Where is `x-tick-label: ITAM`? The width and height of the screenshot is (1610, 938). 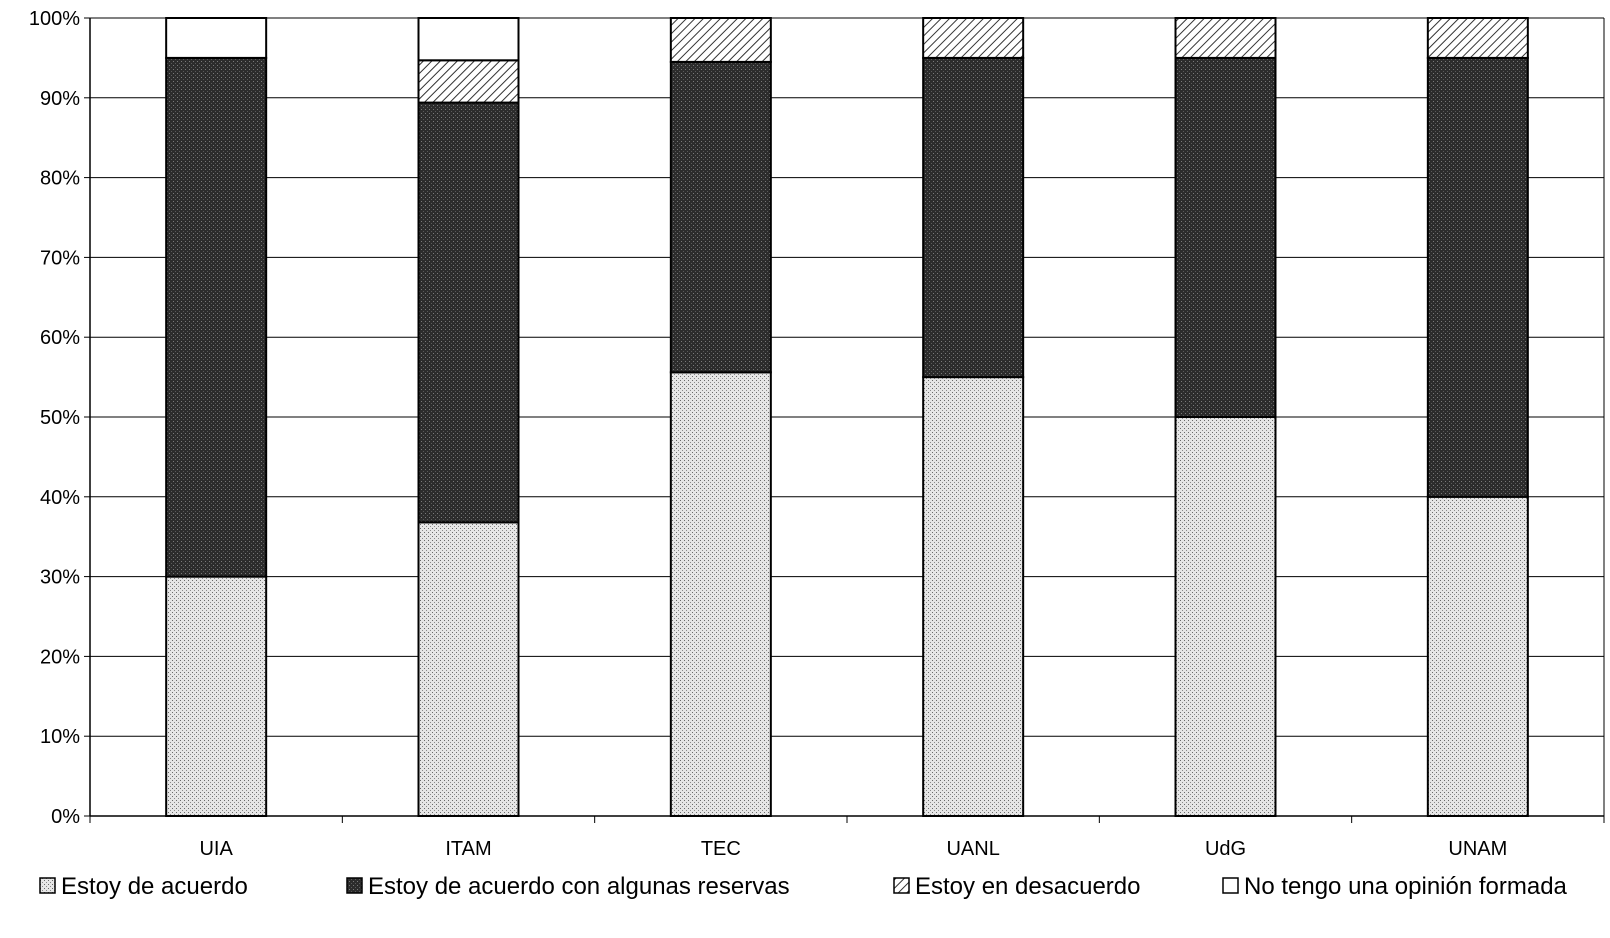
x-tick-label: ITAM is located at coordinates (468, 849).